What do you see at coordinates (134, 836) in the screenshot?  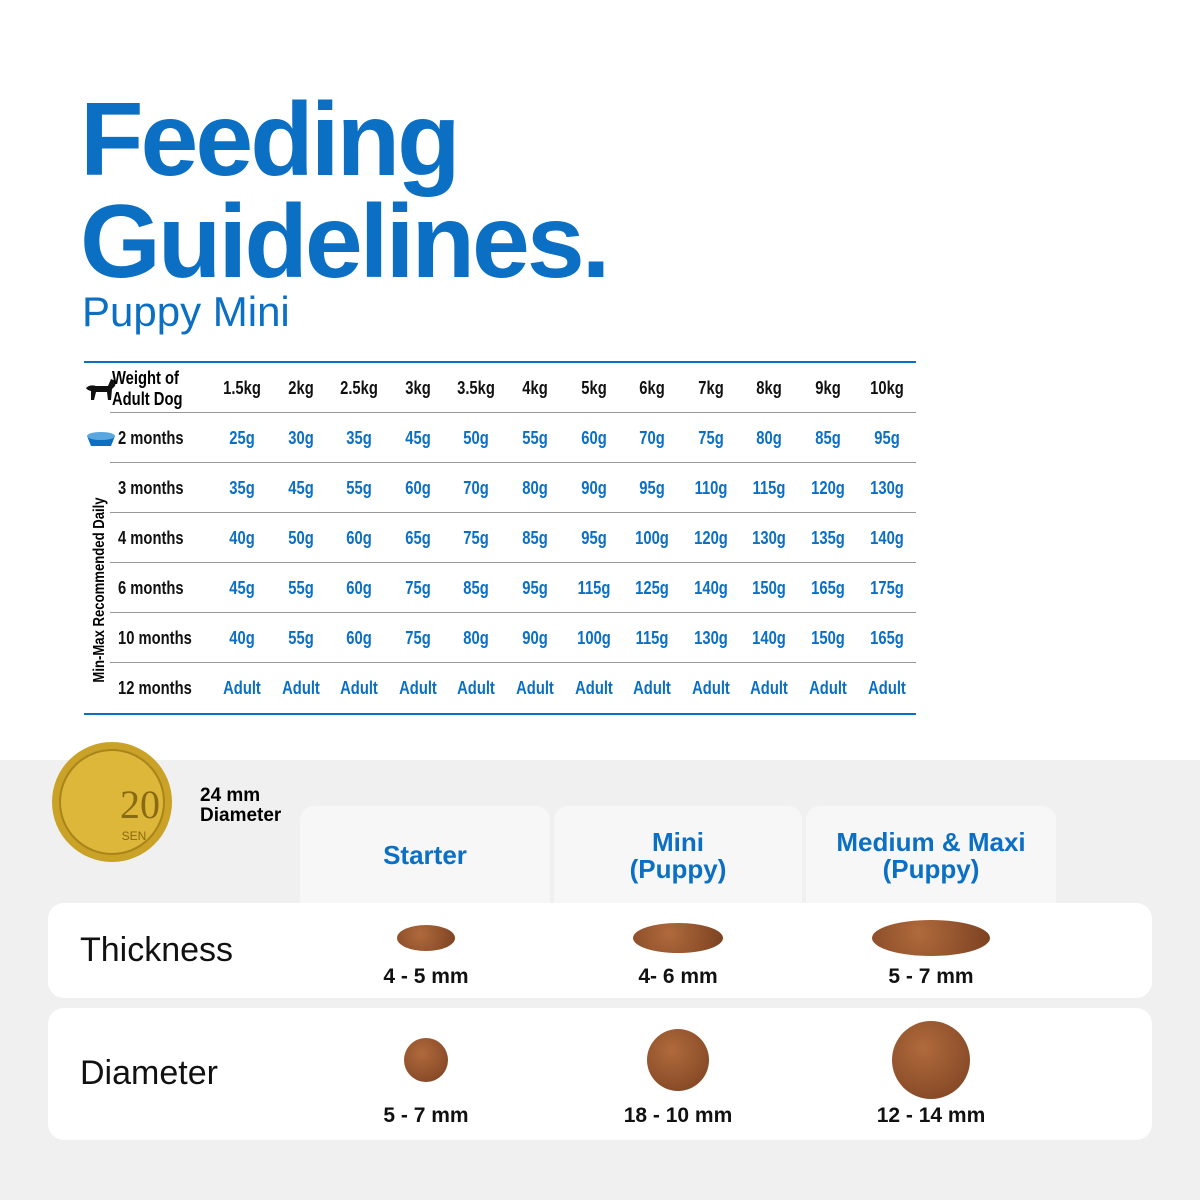 I see `coin-unit: SEN` at bounding box center [134, 836].